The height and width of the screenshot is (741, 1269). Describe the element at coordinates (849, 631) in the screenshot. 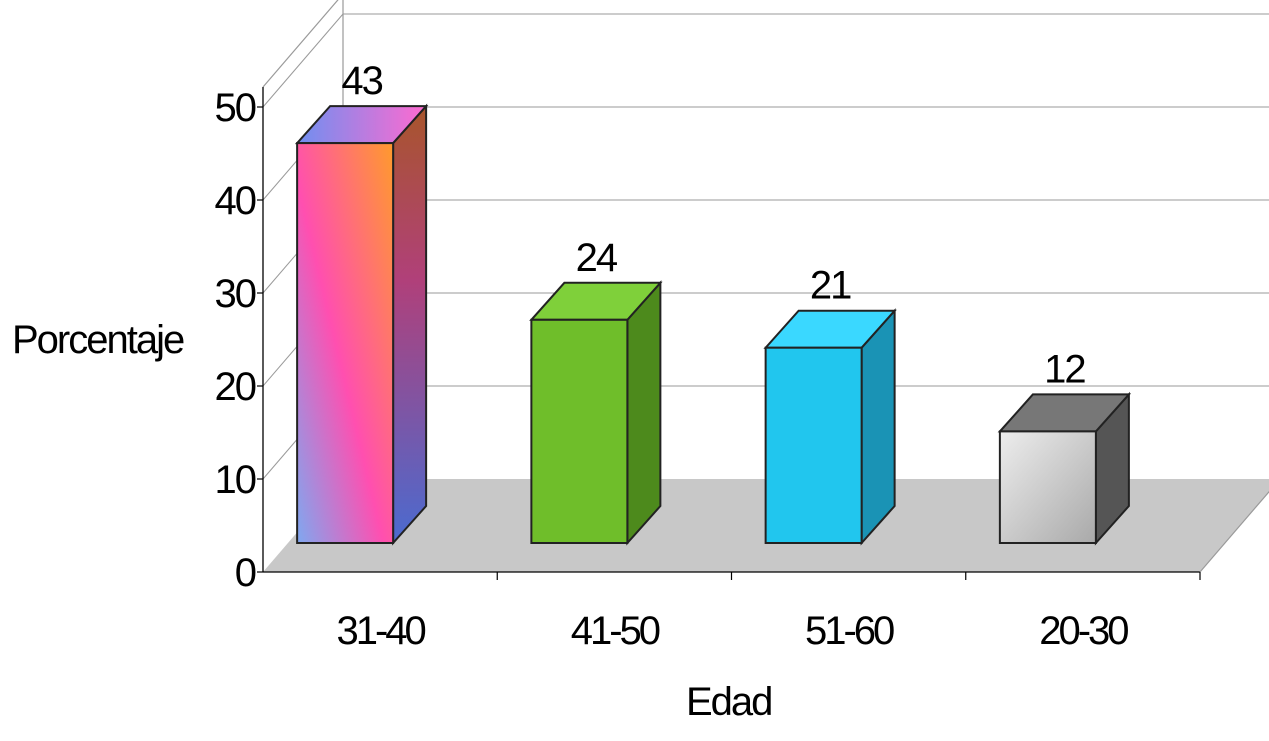

I see `x-tick-label: 51-60` at that location.